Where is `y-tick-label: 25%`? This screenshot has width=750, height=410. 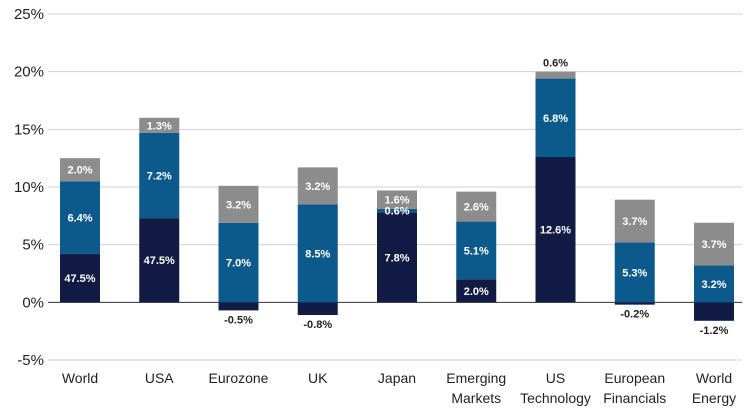 y-tick-label: 25% is located at coordinates (29, 14).